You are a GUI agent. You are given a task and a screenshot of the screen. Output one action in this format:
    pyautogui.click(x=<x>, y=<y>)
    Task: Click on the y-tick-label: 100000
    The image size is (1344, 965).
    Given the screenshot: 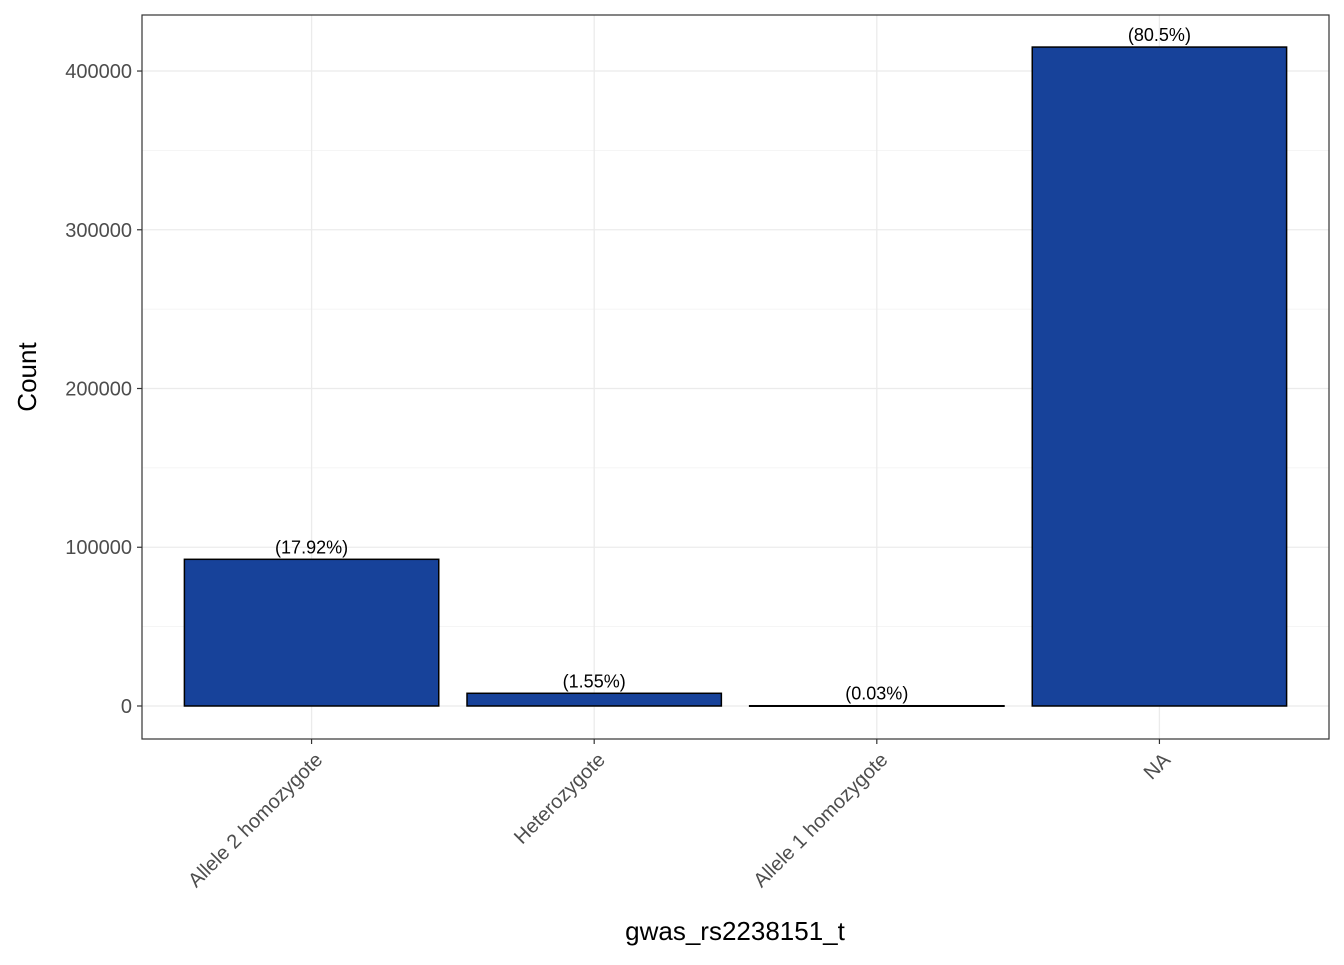 What is the action you would take?
    pyautogui.click(x=98, y=548)
    